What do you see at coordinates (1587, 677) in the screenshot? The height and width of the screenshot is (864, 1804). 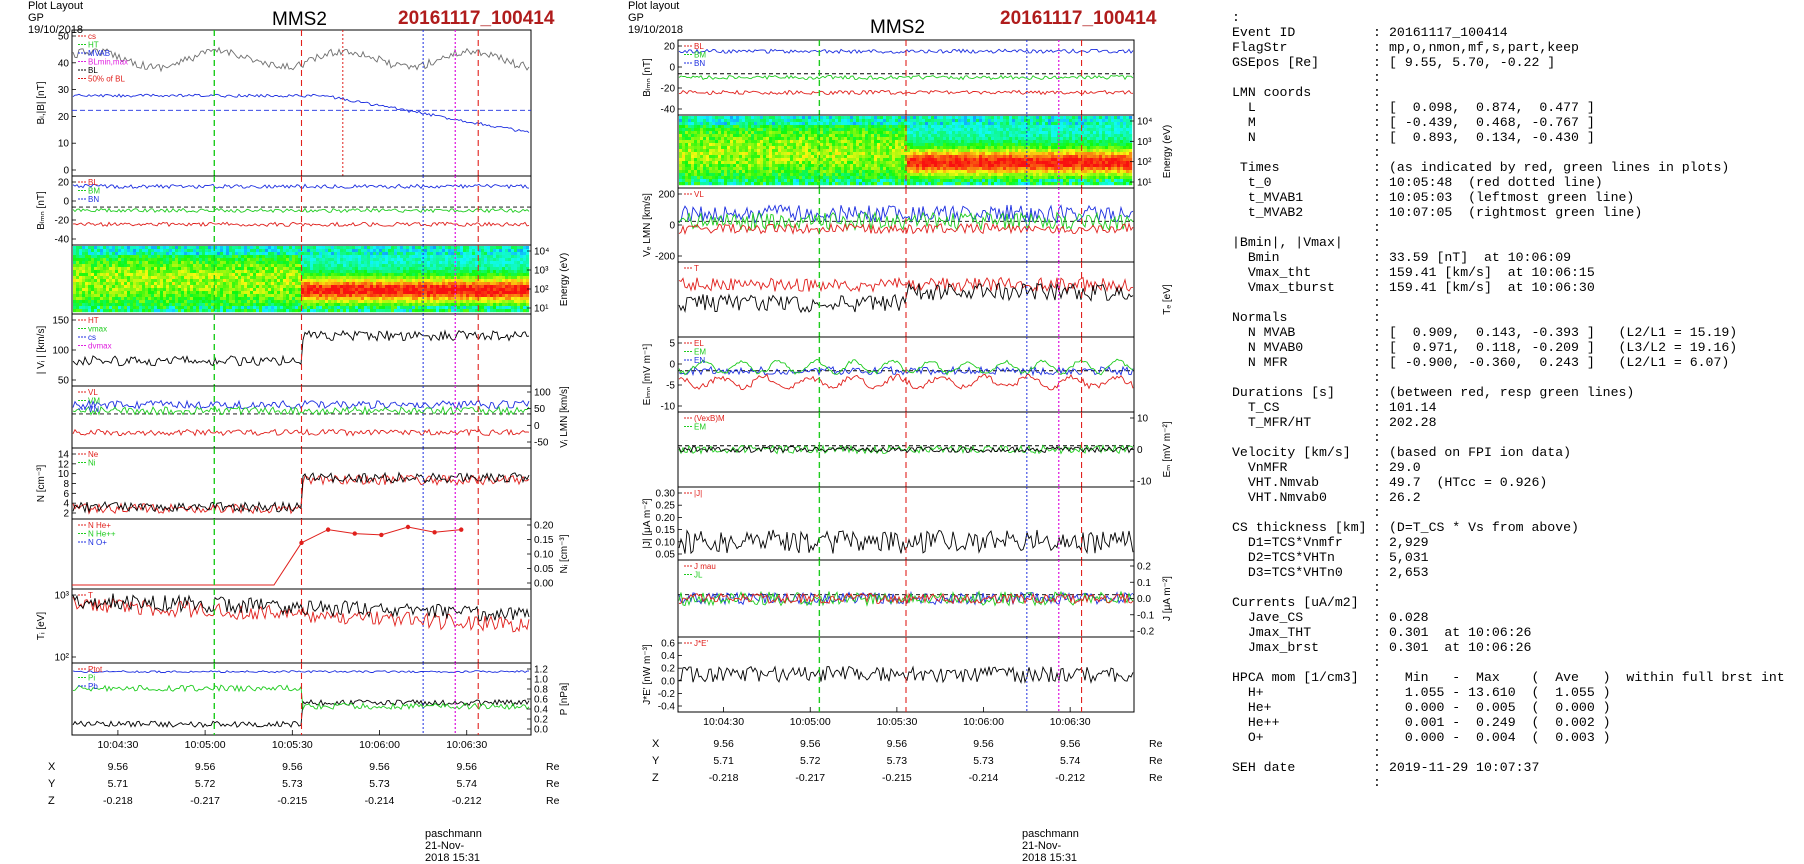 I see `info-value: Min - Max ( Ave ) within full brst int` at bounding box center [1587, 677].